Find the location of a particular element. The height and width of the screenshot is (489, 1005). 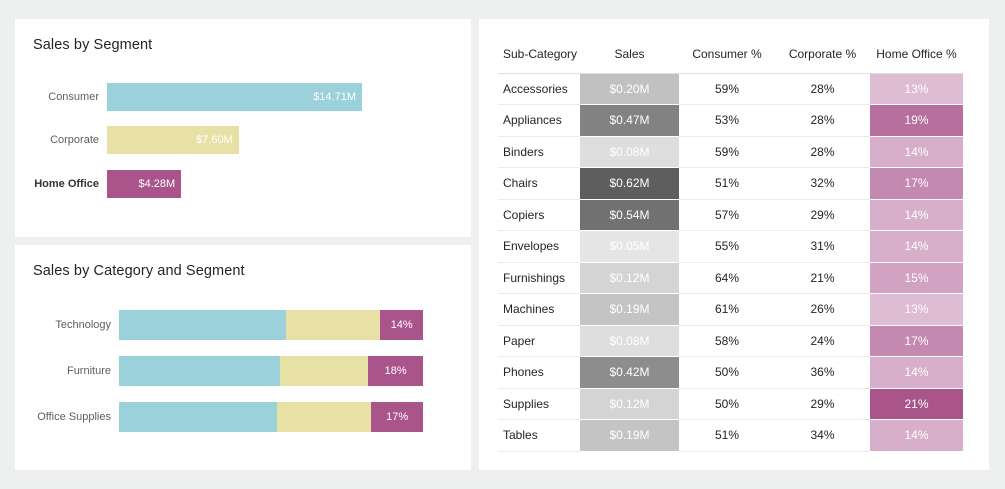

column-header-corporate: Corporate % is located at coordinates (822, 54).